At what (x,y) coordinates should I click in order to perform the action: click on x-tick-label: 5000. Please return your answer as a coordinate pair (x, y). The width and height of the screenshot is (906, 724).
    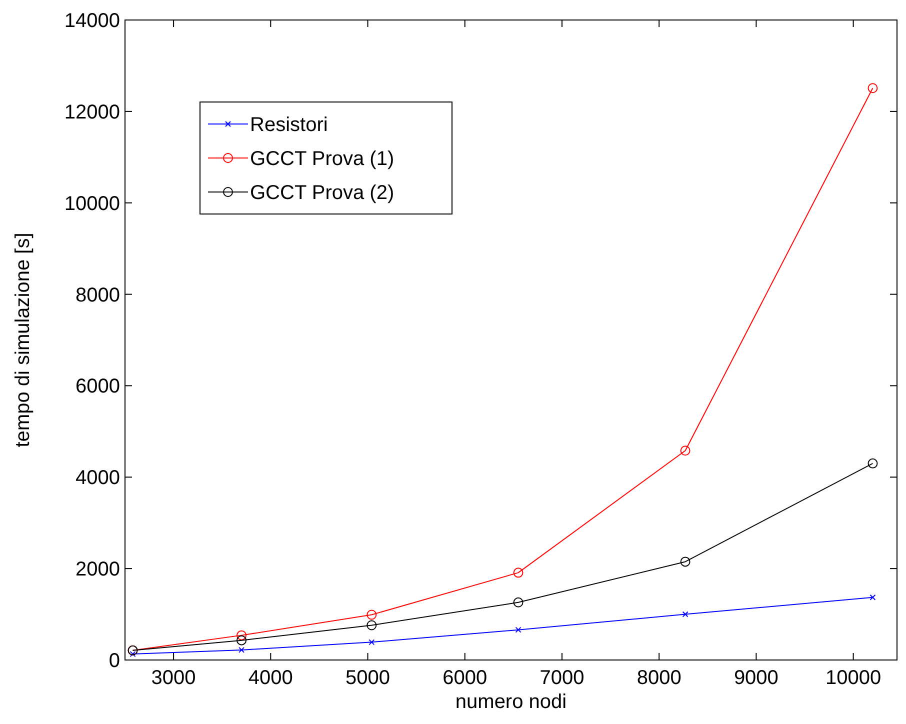
    Looking at the image, I should click on (368, 678).